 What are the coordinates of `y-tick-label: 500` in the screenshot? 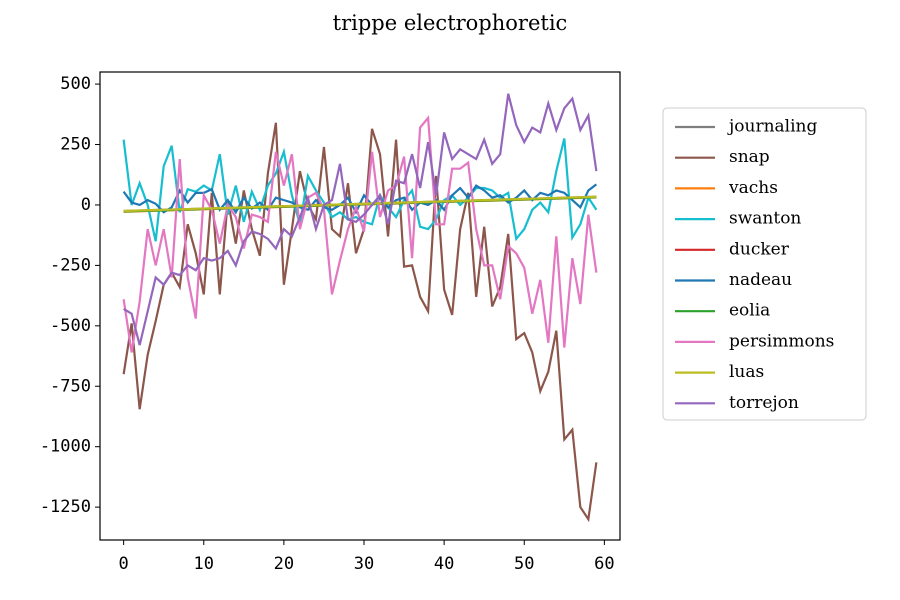 It's located at (75, 84).